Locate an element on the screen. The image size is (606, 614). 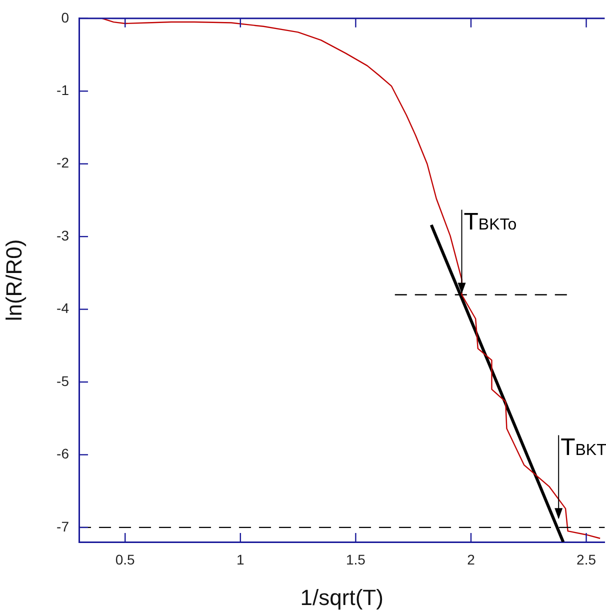
x-tick-label: 2.5 is located at coordinates (586, 559).